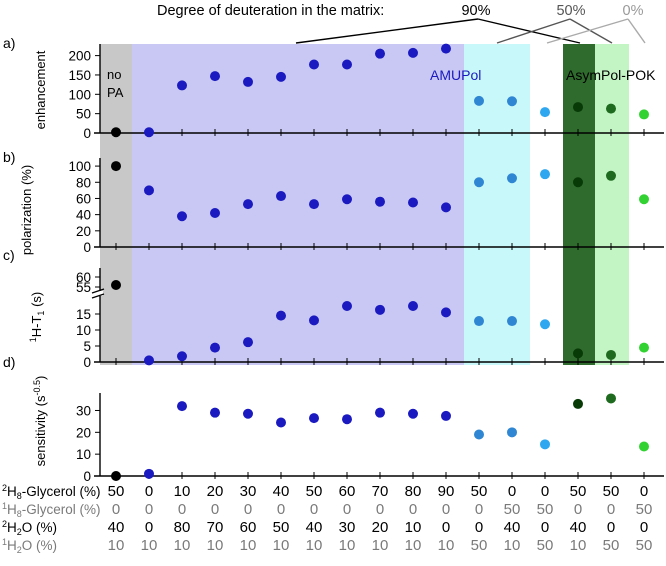  What do you see at coordinates (116, 204) in the screenshot?
I see `no-pa-band` at bounding box center [116, 204].